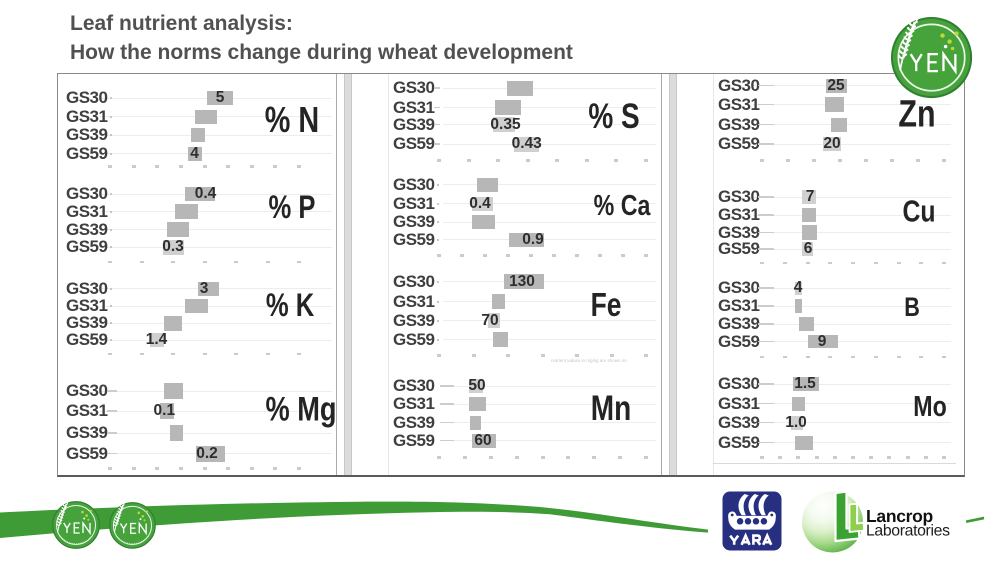 The width and height of the screenshot is (1000, 570). What do you see at coordinates (908, 531) in the screenshot?
I see `svg-text: Laboratories` at bounding box center [908, 531].